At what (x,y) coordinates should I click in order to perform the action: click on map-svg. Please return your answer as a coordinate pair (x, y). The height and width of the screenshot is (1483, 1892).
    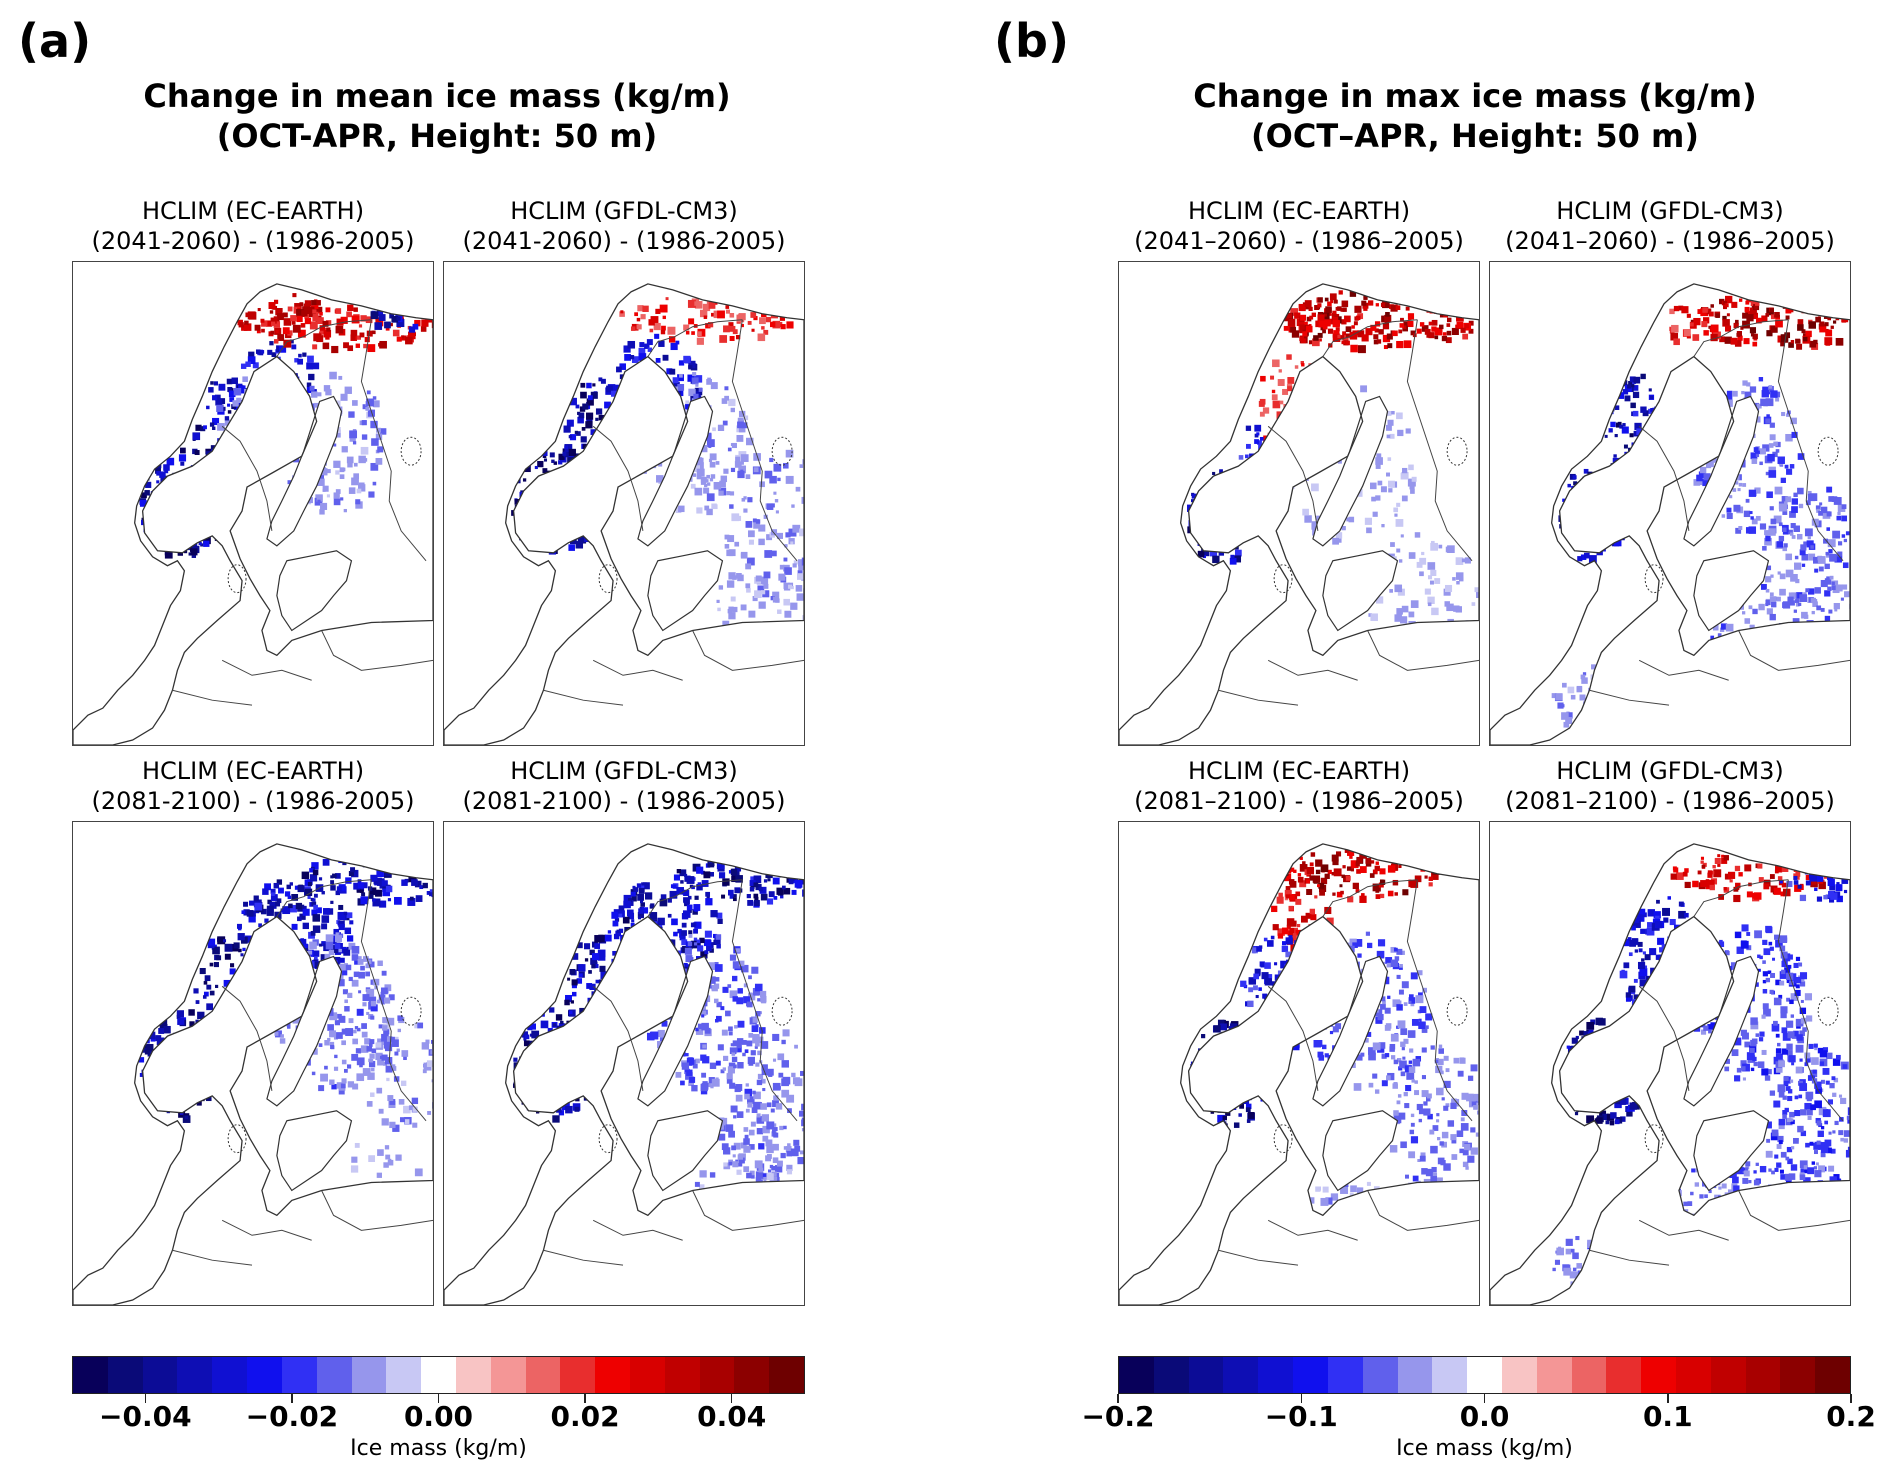
    Looking at the image, I should click on (253, 1074).